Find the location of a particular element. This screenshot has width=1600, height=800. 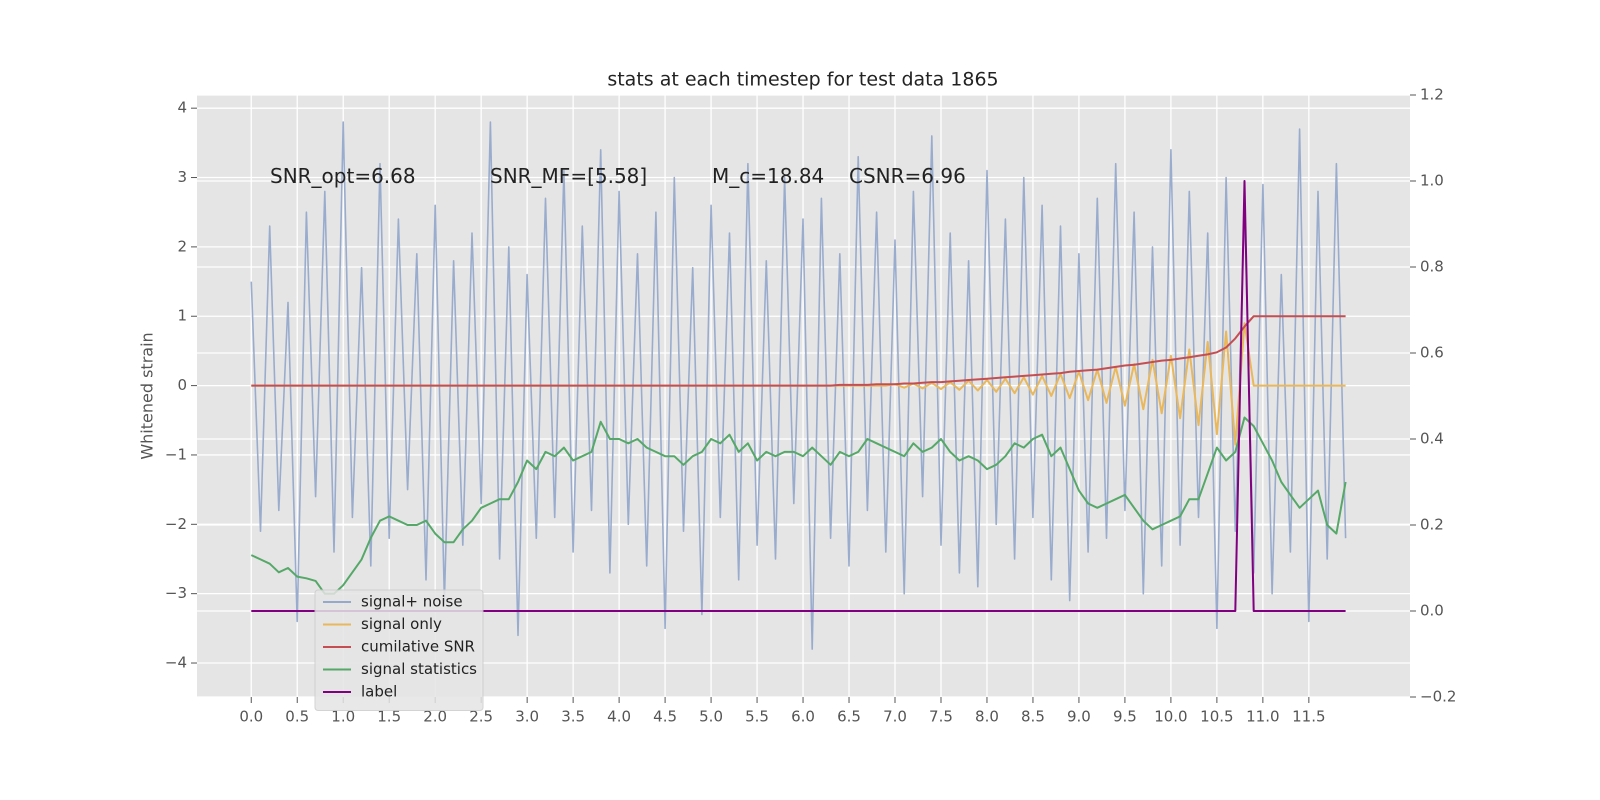

x-tick-label: 10.0 is located at coordinates (1170, 717).